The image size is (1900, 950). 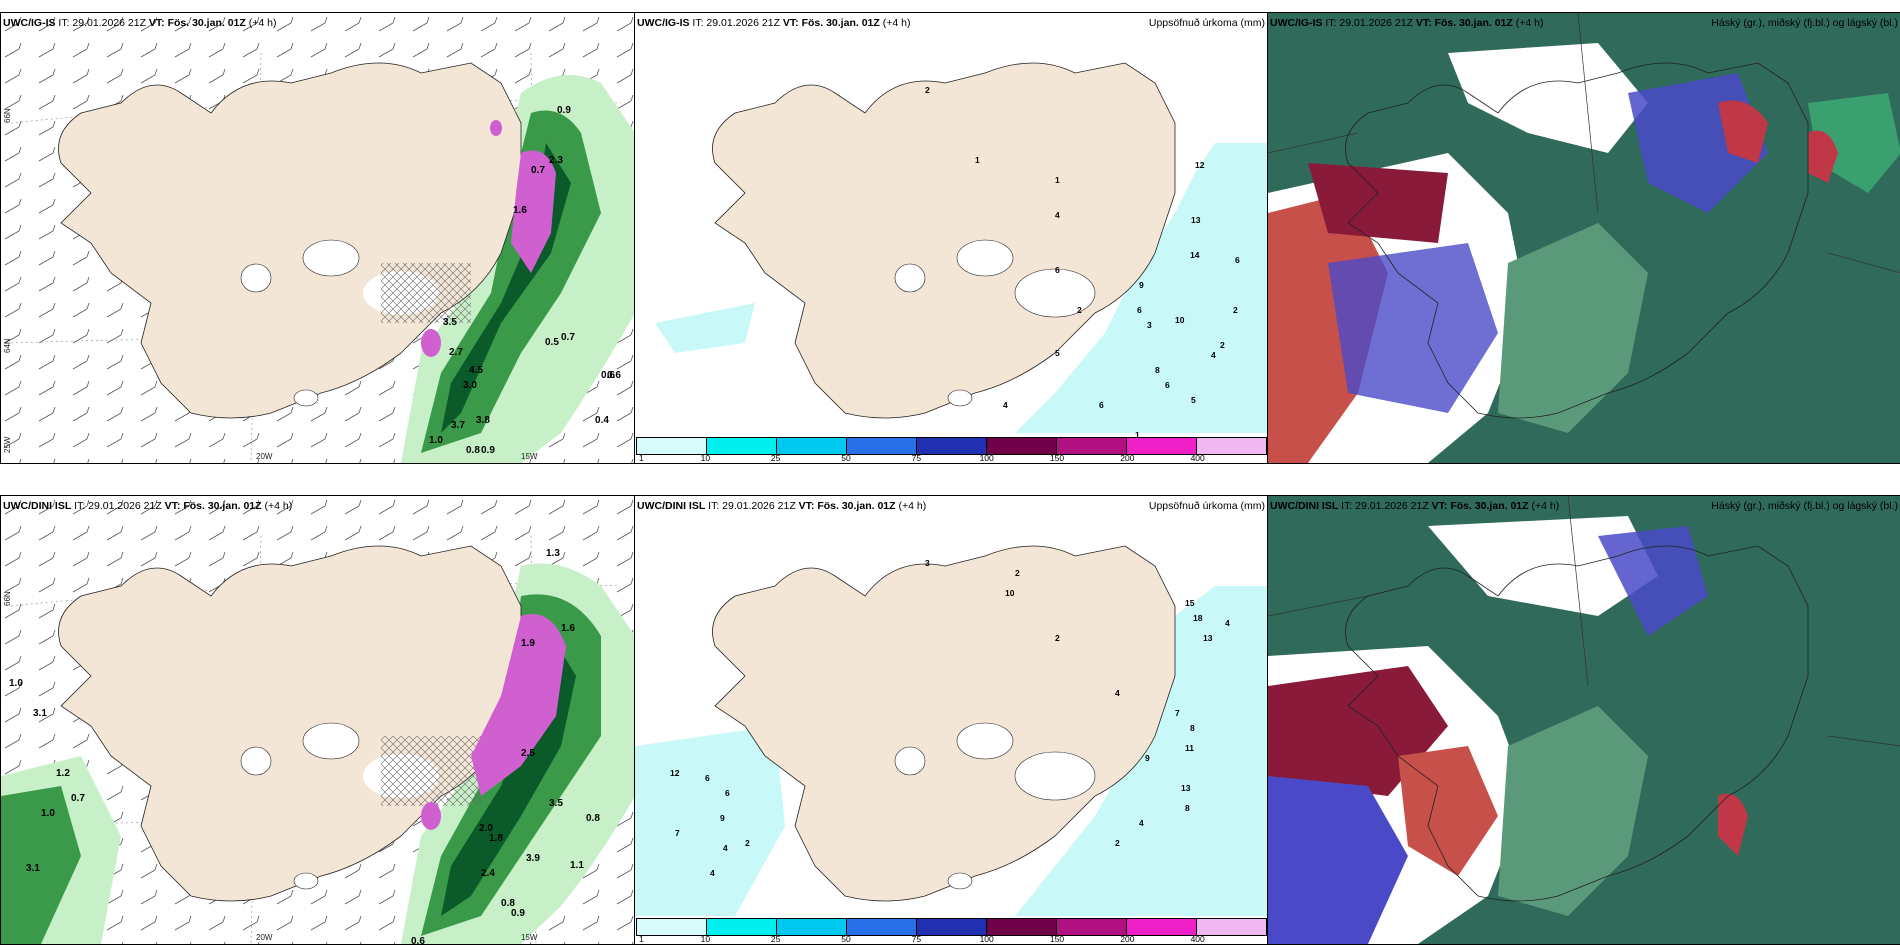 What do you see at coordinates (1190, 603) in the screenshot?
I see `map-value-label: 15` at bounding box center [1190, 603].